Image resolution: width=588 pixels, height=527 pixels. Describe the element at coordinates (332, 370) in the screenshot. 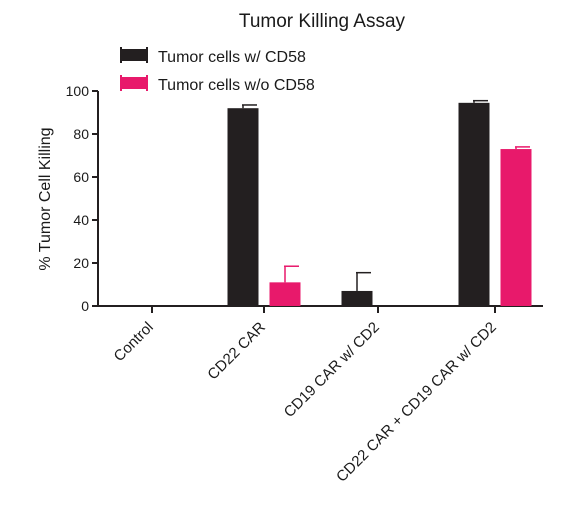

I see `x-tick-label: CD19 CAR w/ CD2` at that location.